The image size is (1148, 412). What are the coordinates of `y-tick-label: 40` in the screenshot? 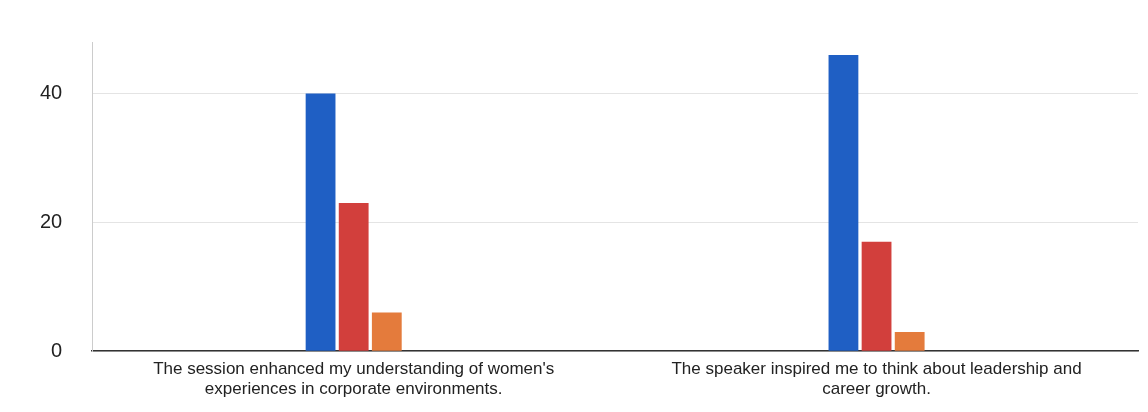 It's located at (51, 92).